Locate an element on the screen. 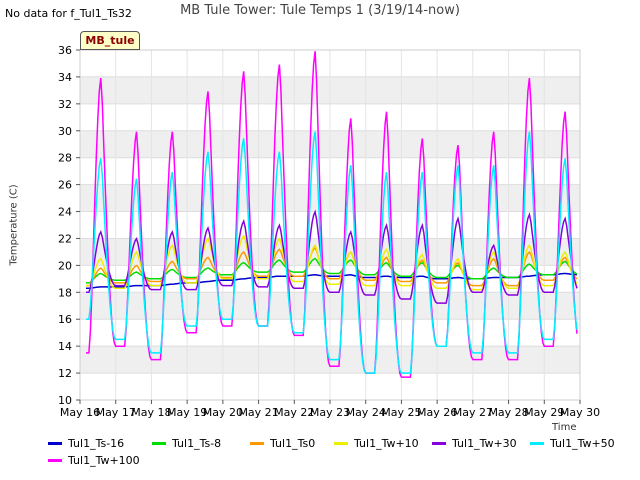 The width and height of the screenshot is (640, 480). legend-label: Tul1_Ts-8 is located at coordinates (197, 443).